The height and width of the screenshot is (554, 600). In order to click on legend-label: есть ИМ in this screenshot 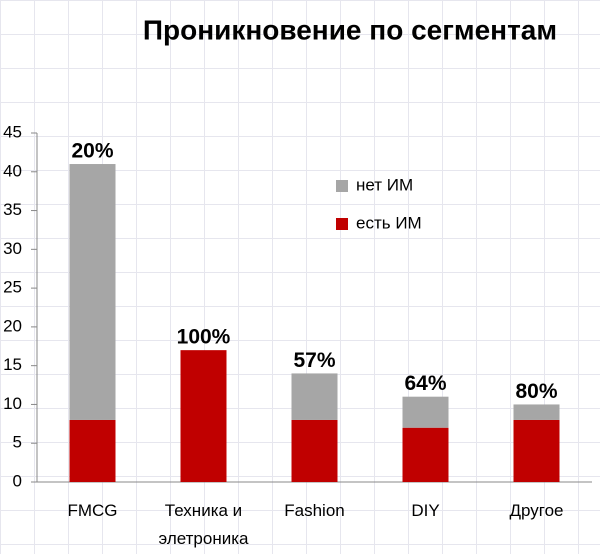, I will do `click(389, 222)`.